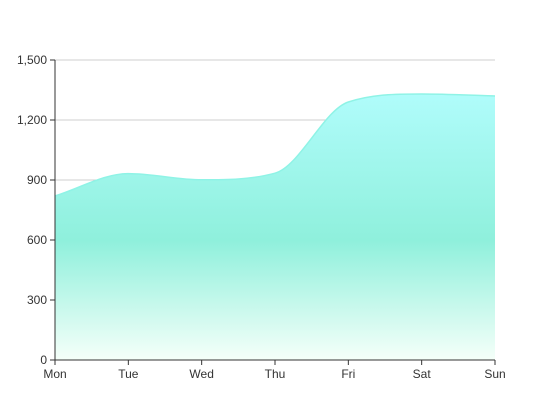 Image resolution: width=550 pixels, height=420 pixels. Describe the element at coordinates (32, 60) in the screenshot. I see `y-tick-label: 1,500` at that location.